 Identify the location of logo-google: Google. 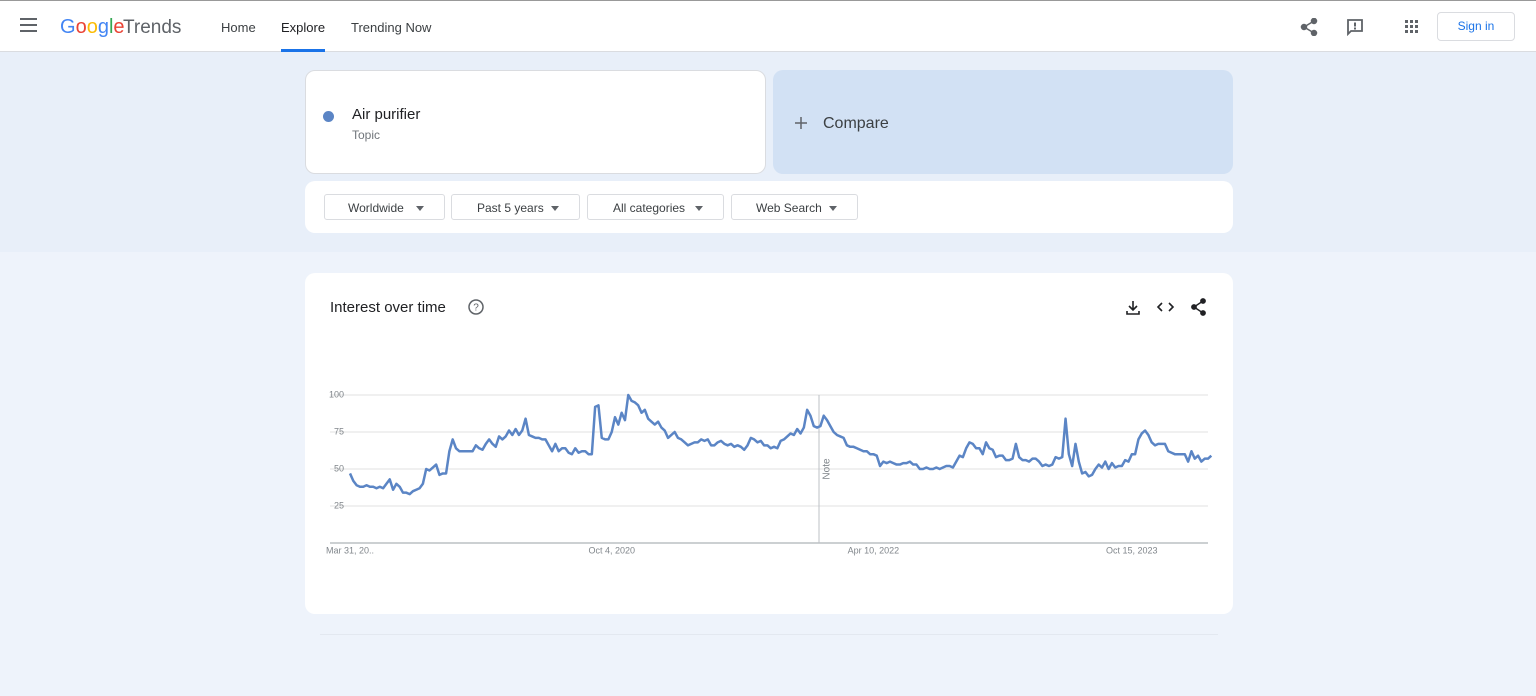
(92, 27).